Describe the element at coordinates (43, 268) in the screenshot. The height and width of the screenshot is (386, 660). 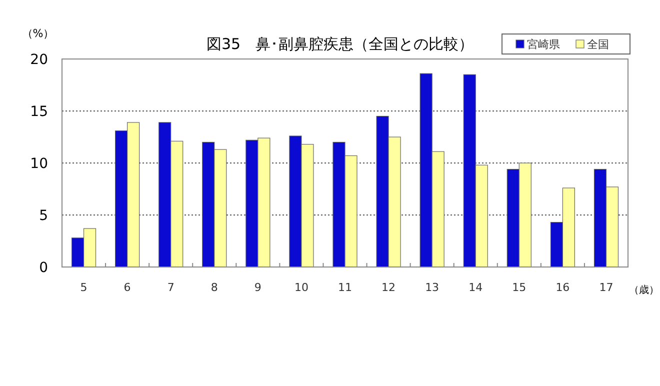
I see `y-tick-label: 0` at that location.